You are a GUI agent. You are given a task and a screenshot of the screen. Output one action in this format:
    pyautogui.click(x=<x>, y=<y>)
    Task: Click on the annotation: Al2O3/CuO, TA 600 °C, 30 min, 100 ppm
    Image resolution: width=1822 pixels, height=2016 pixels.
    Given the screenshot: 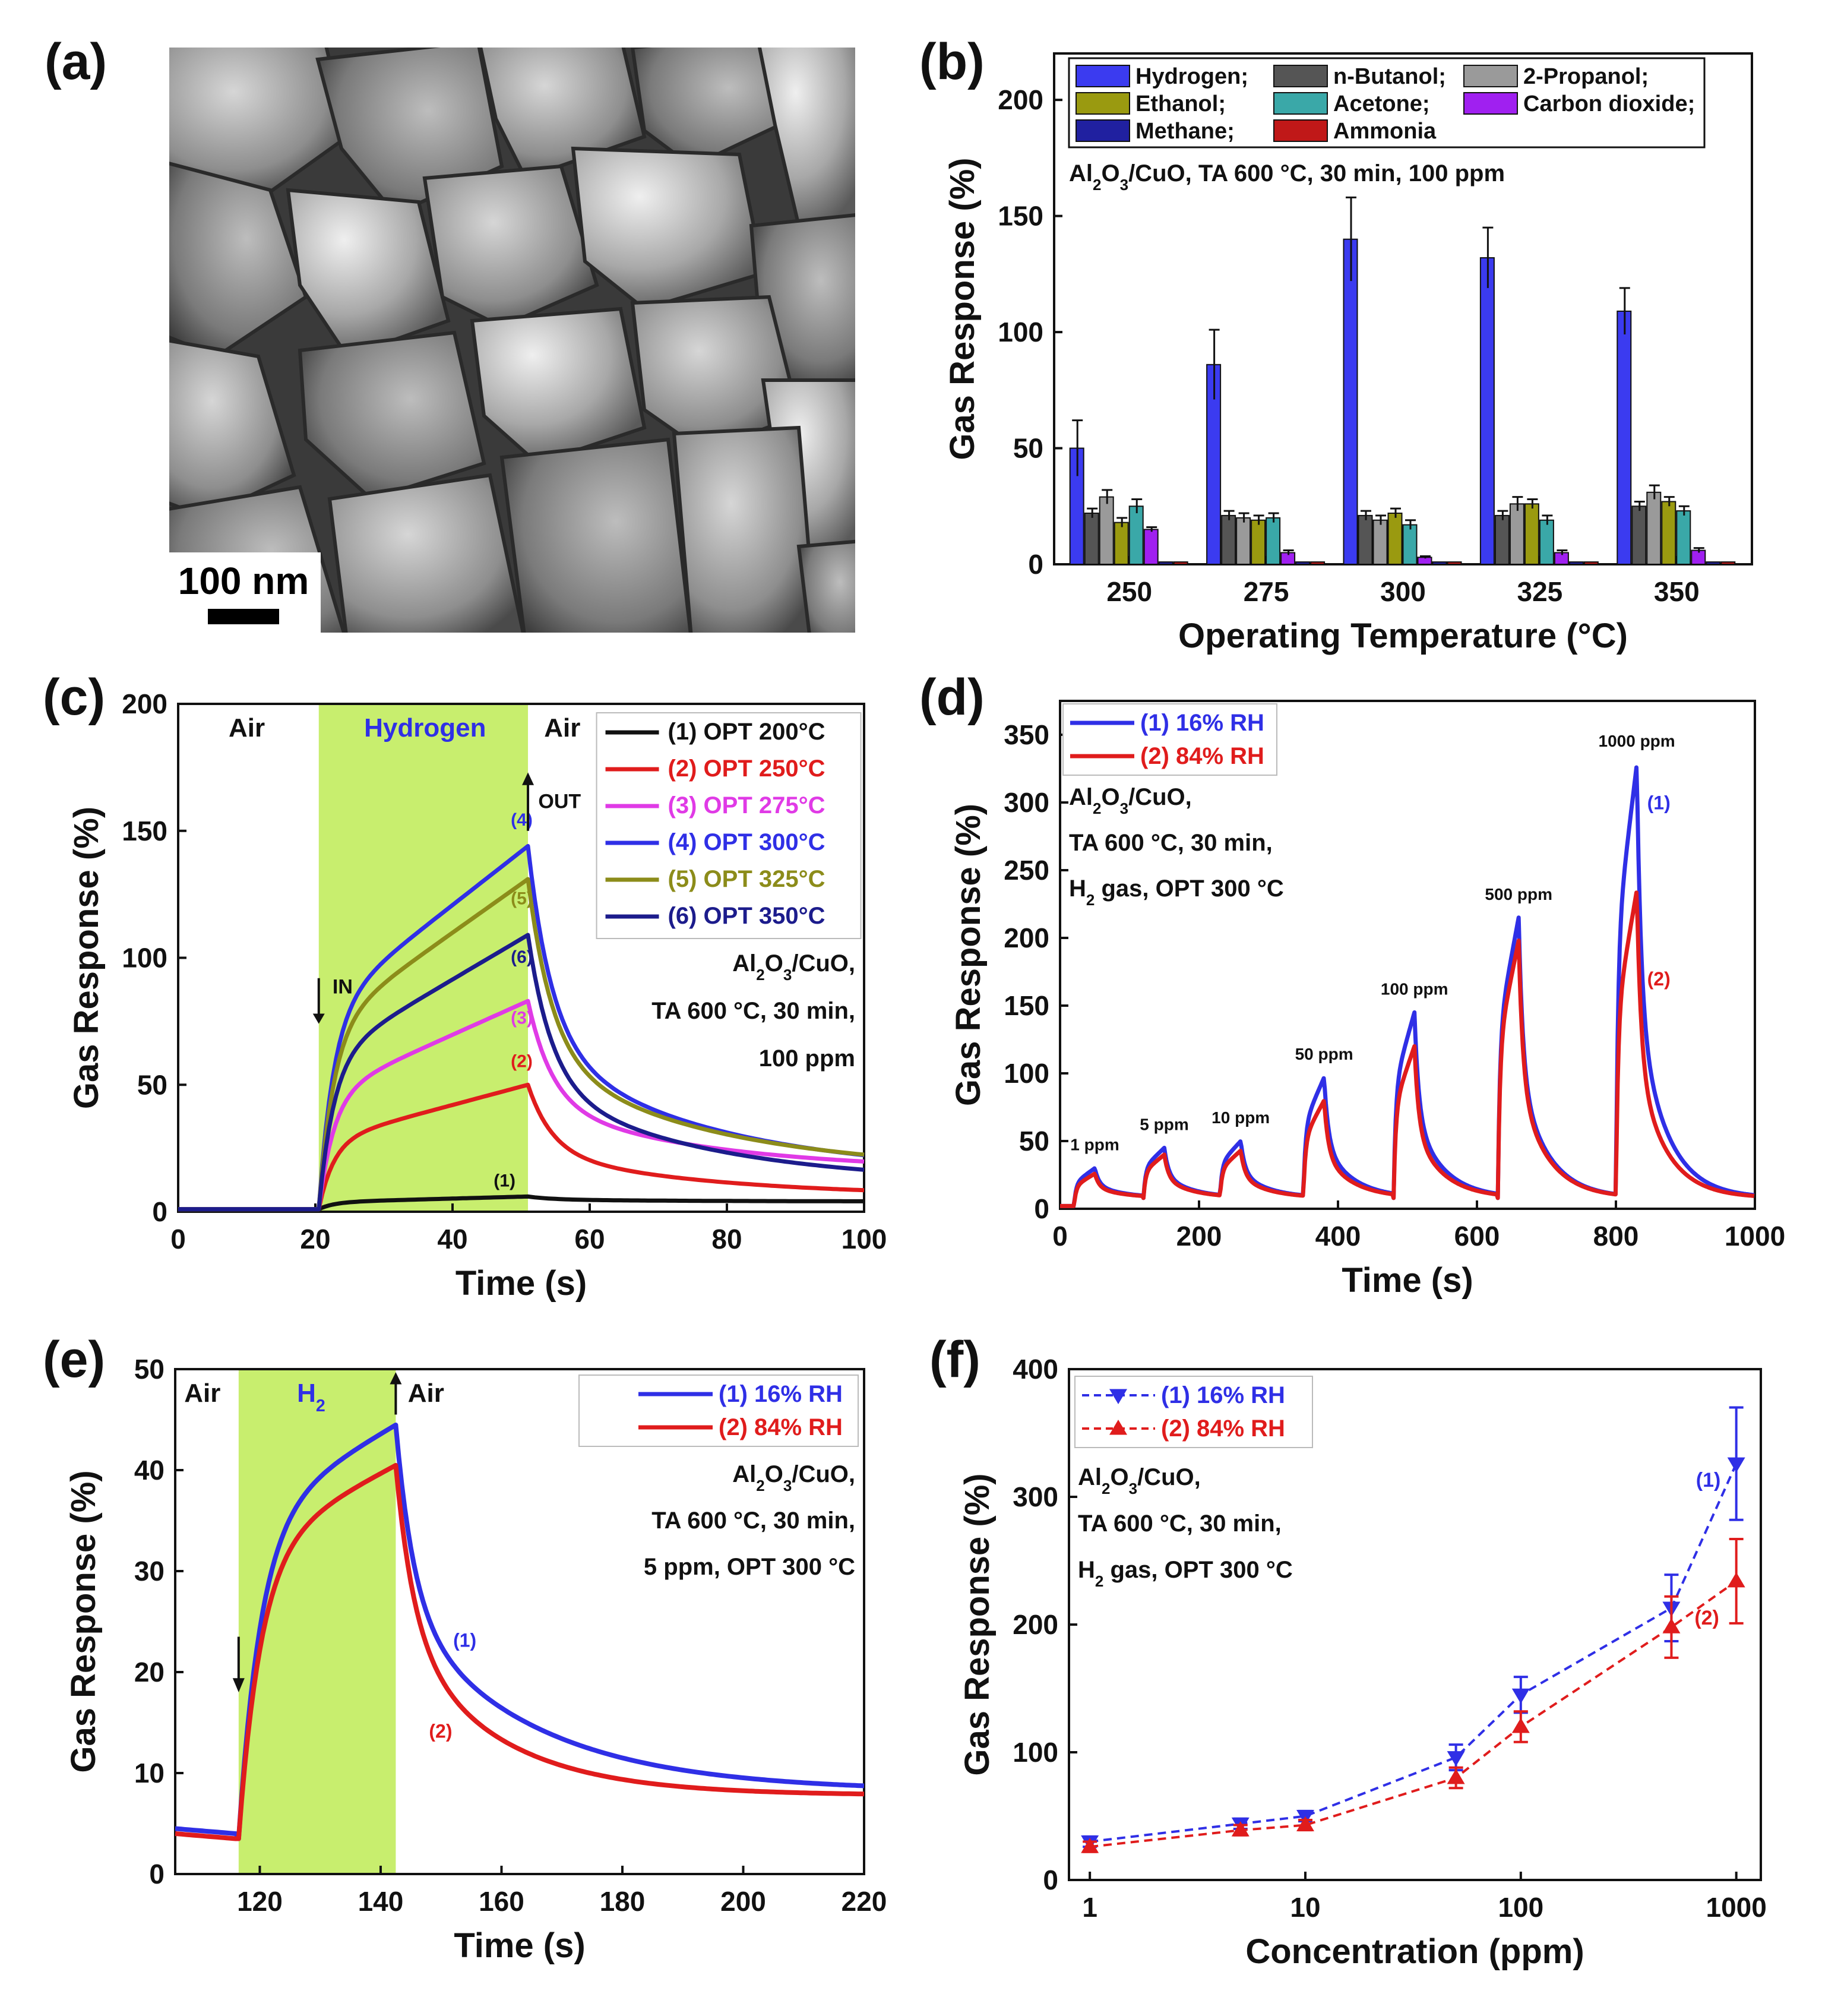 What is the action you would take?
    pyautogui.click(x=1287, y=177)
    